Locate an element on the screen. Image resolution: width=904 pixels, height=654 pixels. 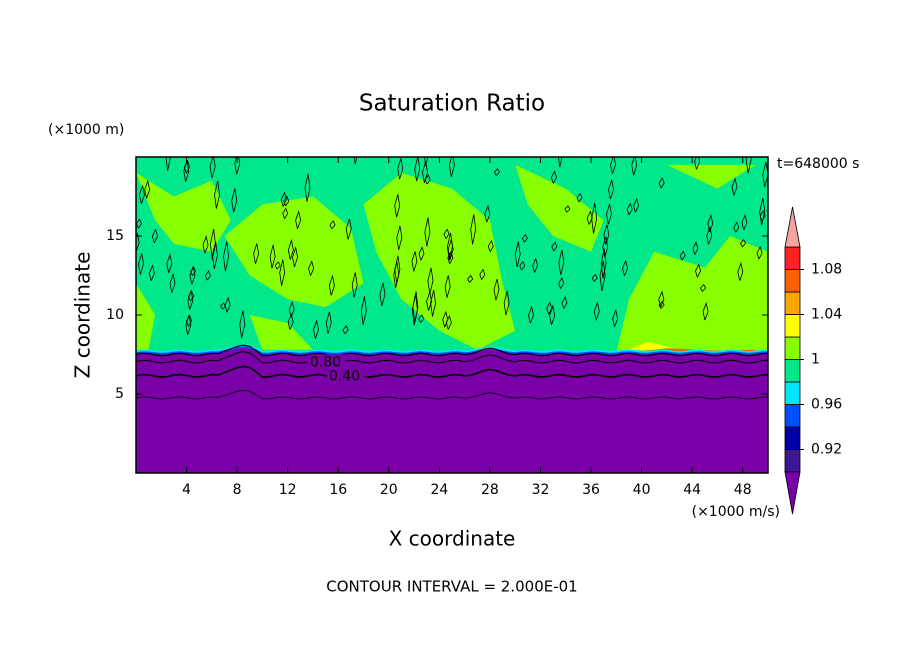
colorbar-over is located at coordinates (792, 227).